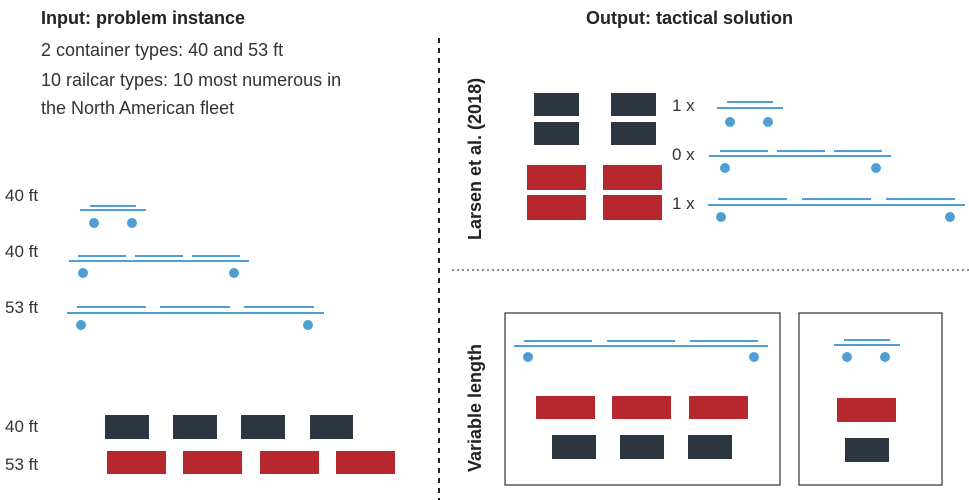  Describe the element at coordinates (641, 351) in the screenshot. I see `variable-railcar-long` at that location.